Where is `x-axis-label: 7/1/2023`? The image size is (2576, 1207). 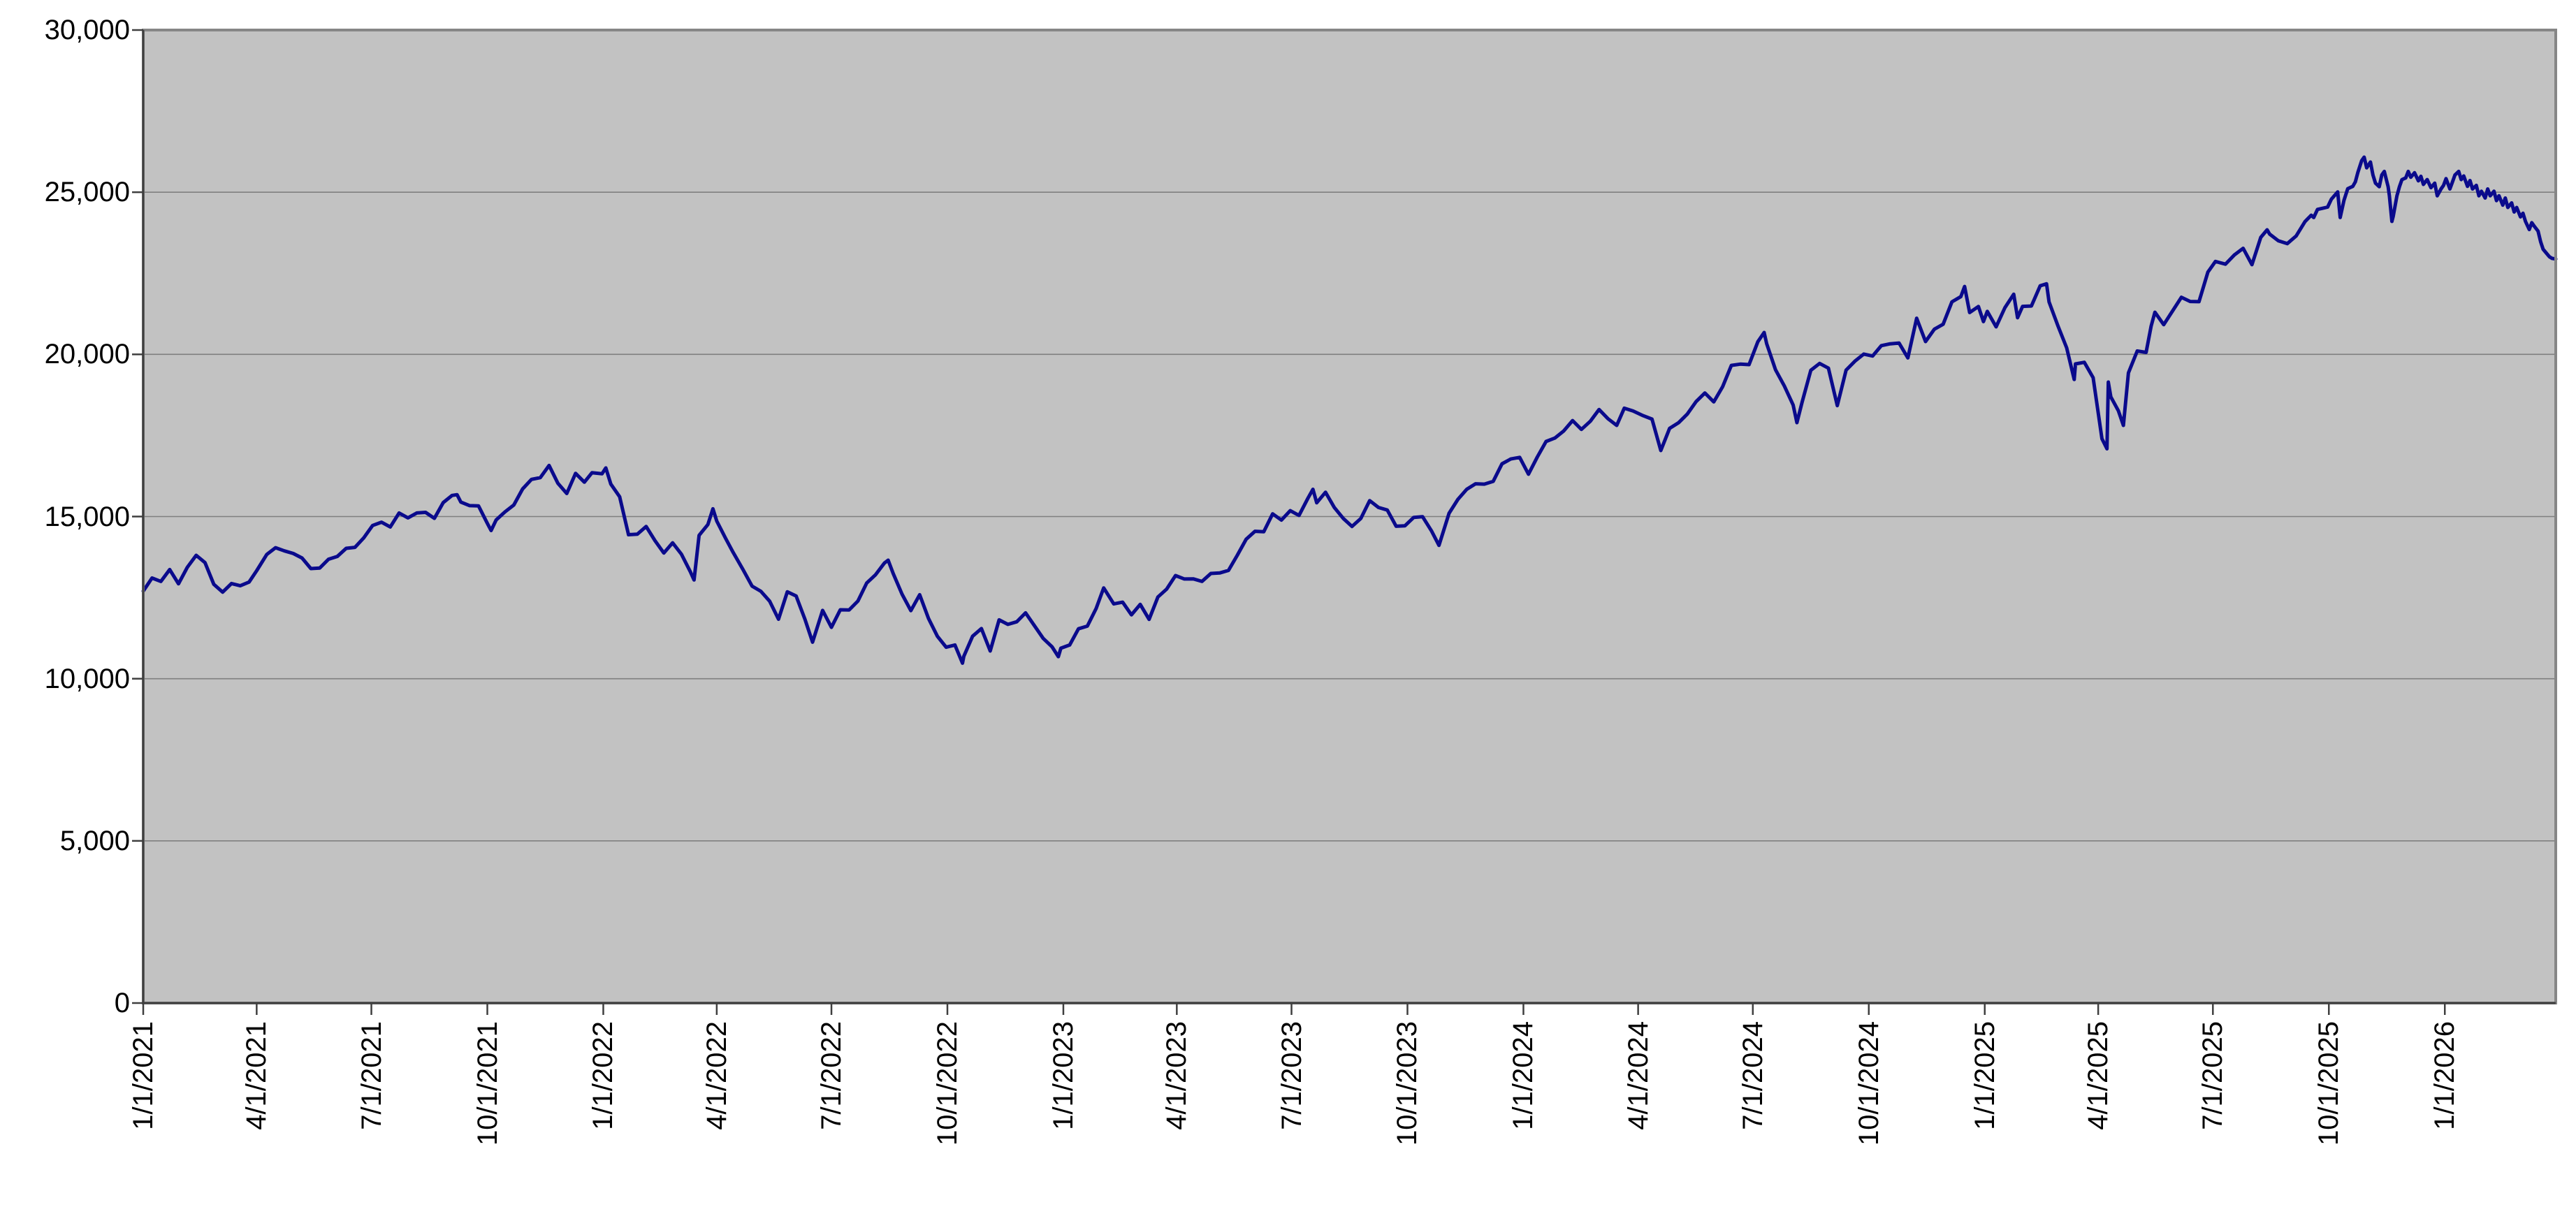
x-axis-label: 7/1/2023 is located at coordinates (1291, 1075).